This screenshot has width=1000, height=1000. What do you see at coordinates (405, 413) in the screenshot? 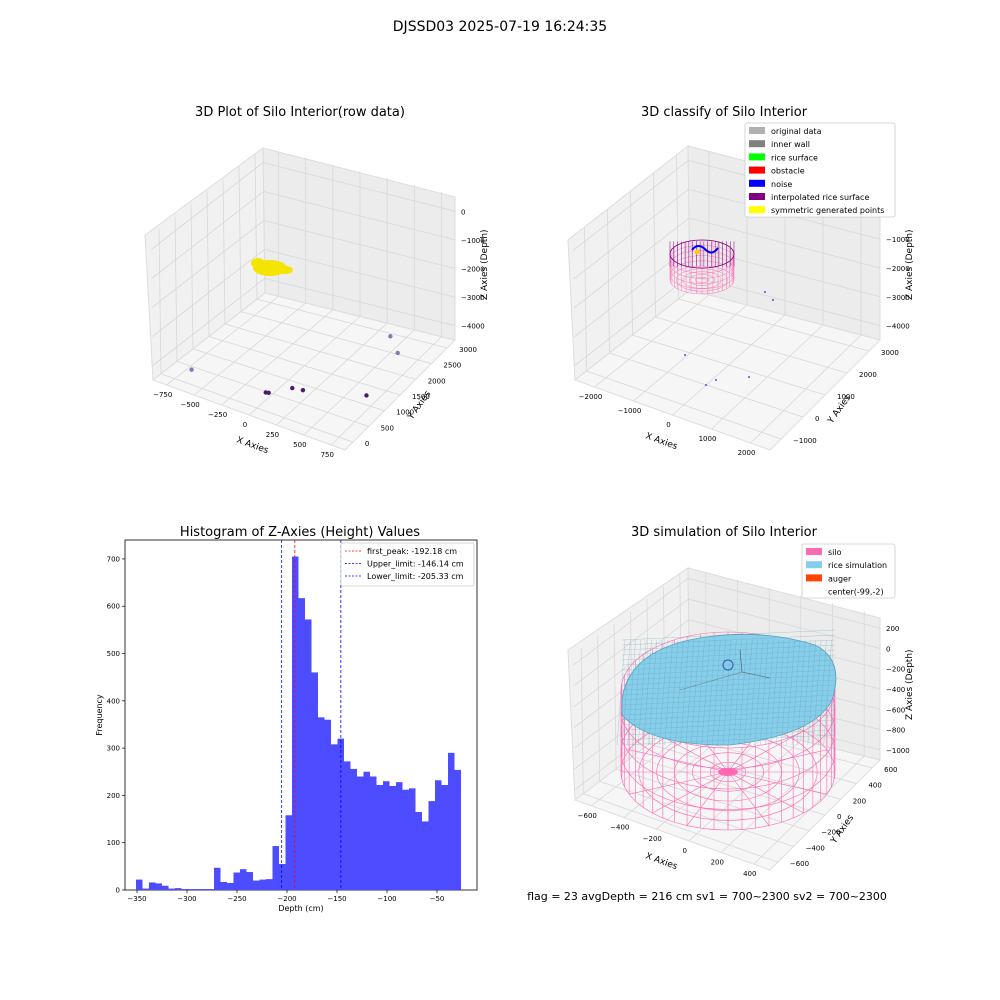
I see `y-tick-label: 1000` at bounding box center [405, 413].